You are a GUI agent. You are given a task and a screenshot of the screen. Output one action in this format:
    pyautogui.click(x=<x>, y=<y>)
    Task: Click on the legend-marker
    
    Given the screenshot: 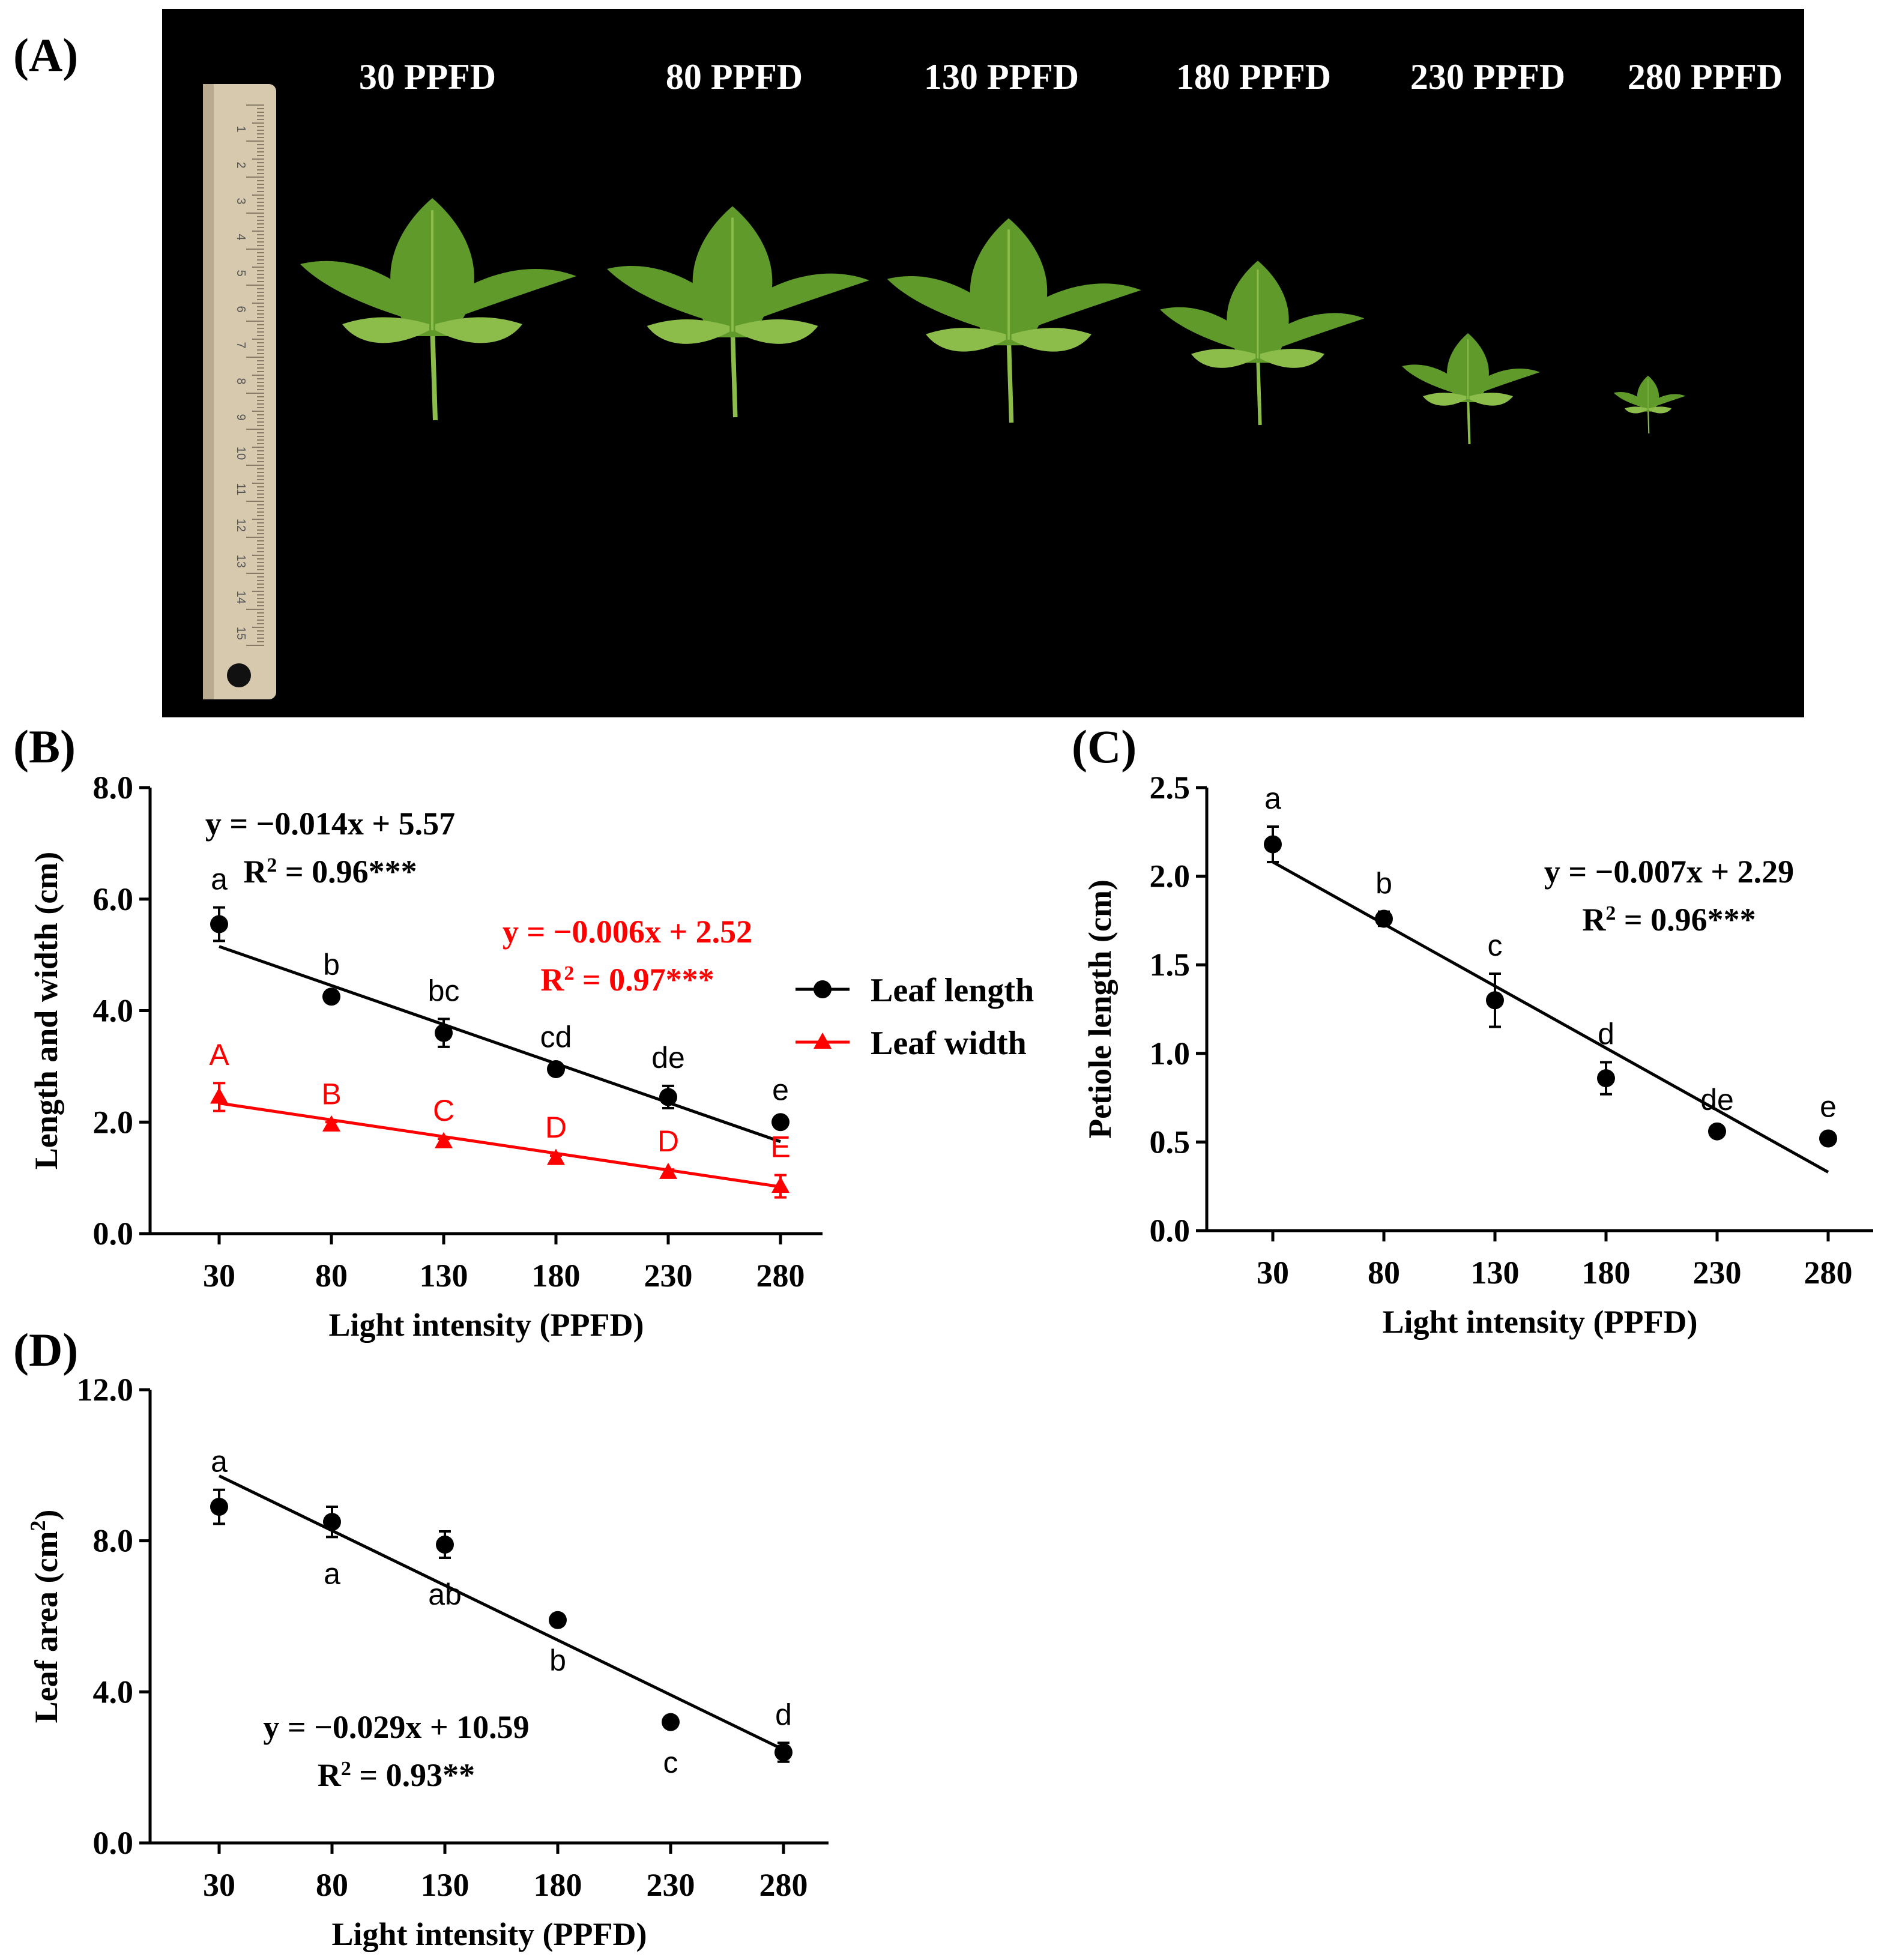 What is the action you would take?
    pyautogui.click(x=823, y=989)
    